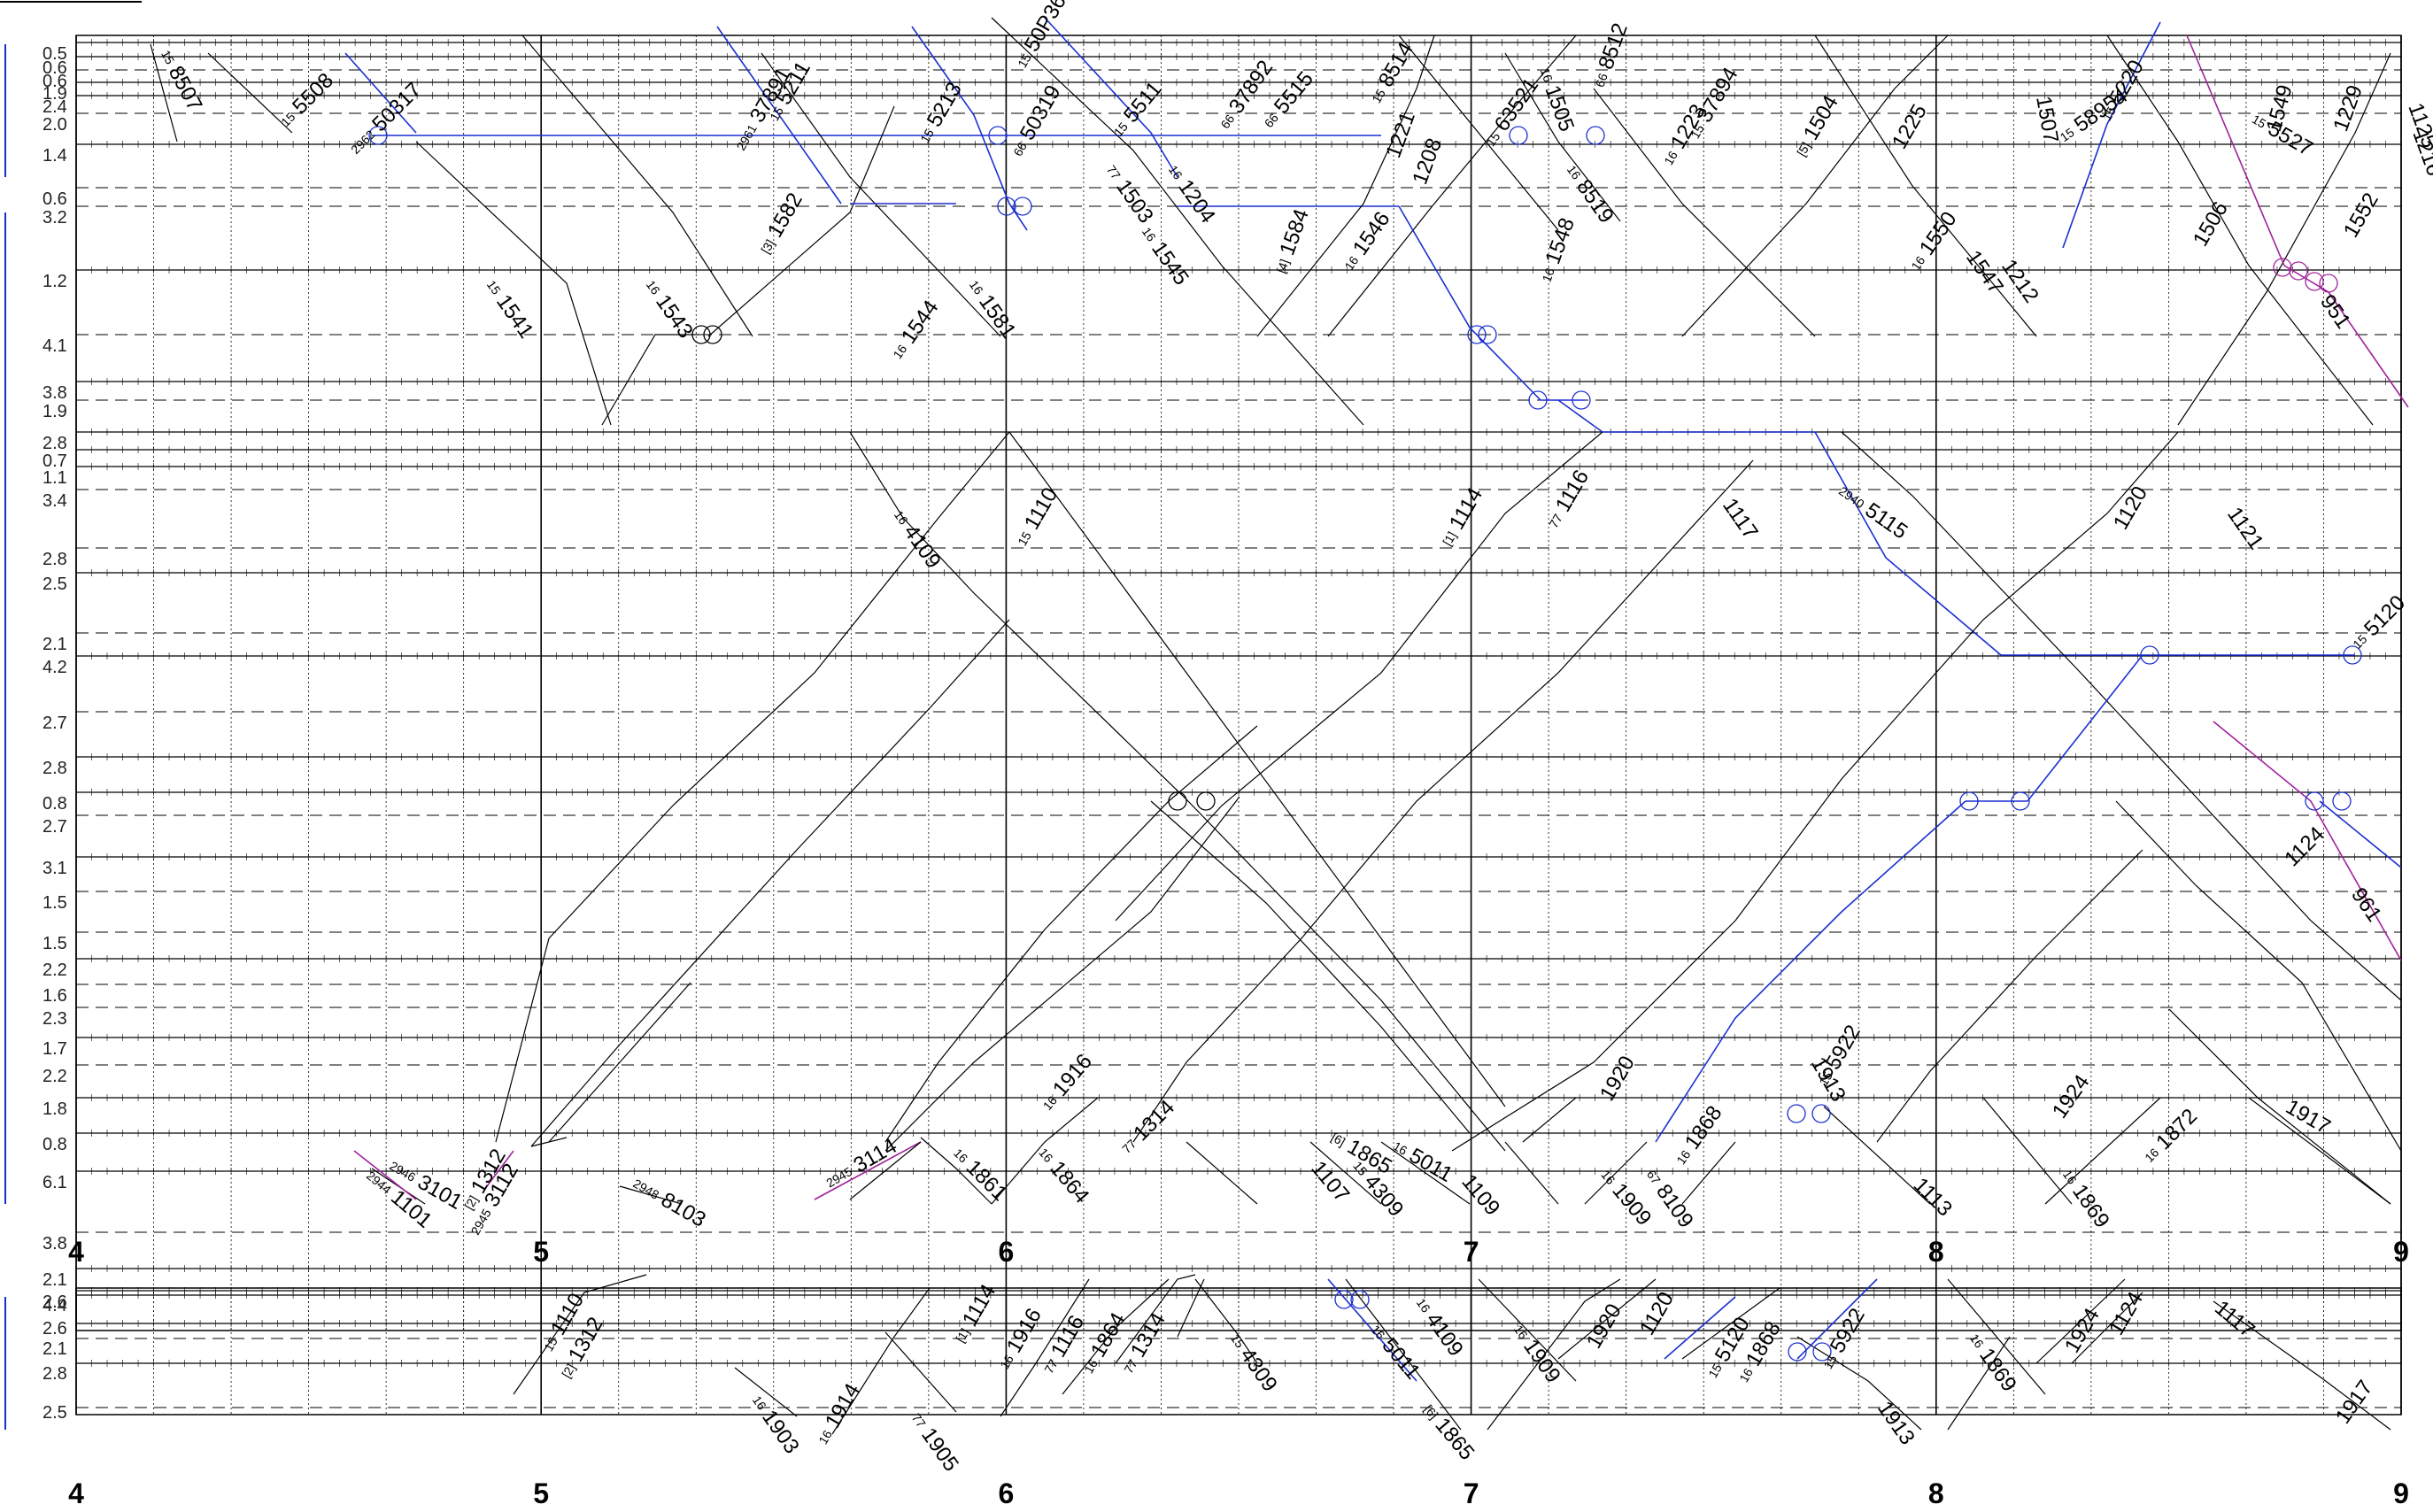 The height and width of the screenshot is (1512, 2433). Describe the element at coordinates (1330, 1182) in the screenshot. I see `train-number: 1107` at that location.